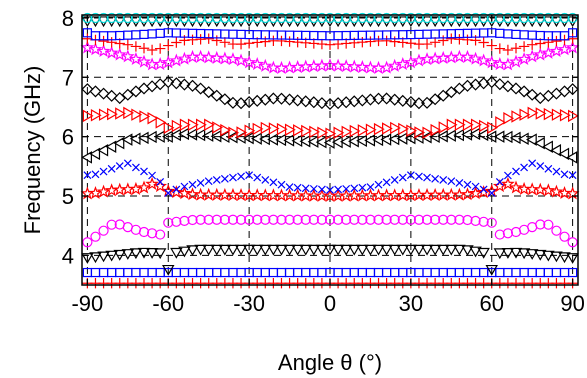 The width and height of the screenshot is (587, 378). I want to click on series-6-triangle-left, so click(329, 145).